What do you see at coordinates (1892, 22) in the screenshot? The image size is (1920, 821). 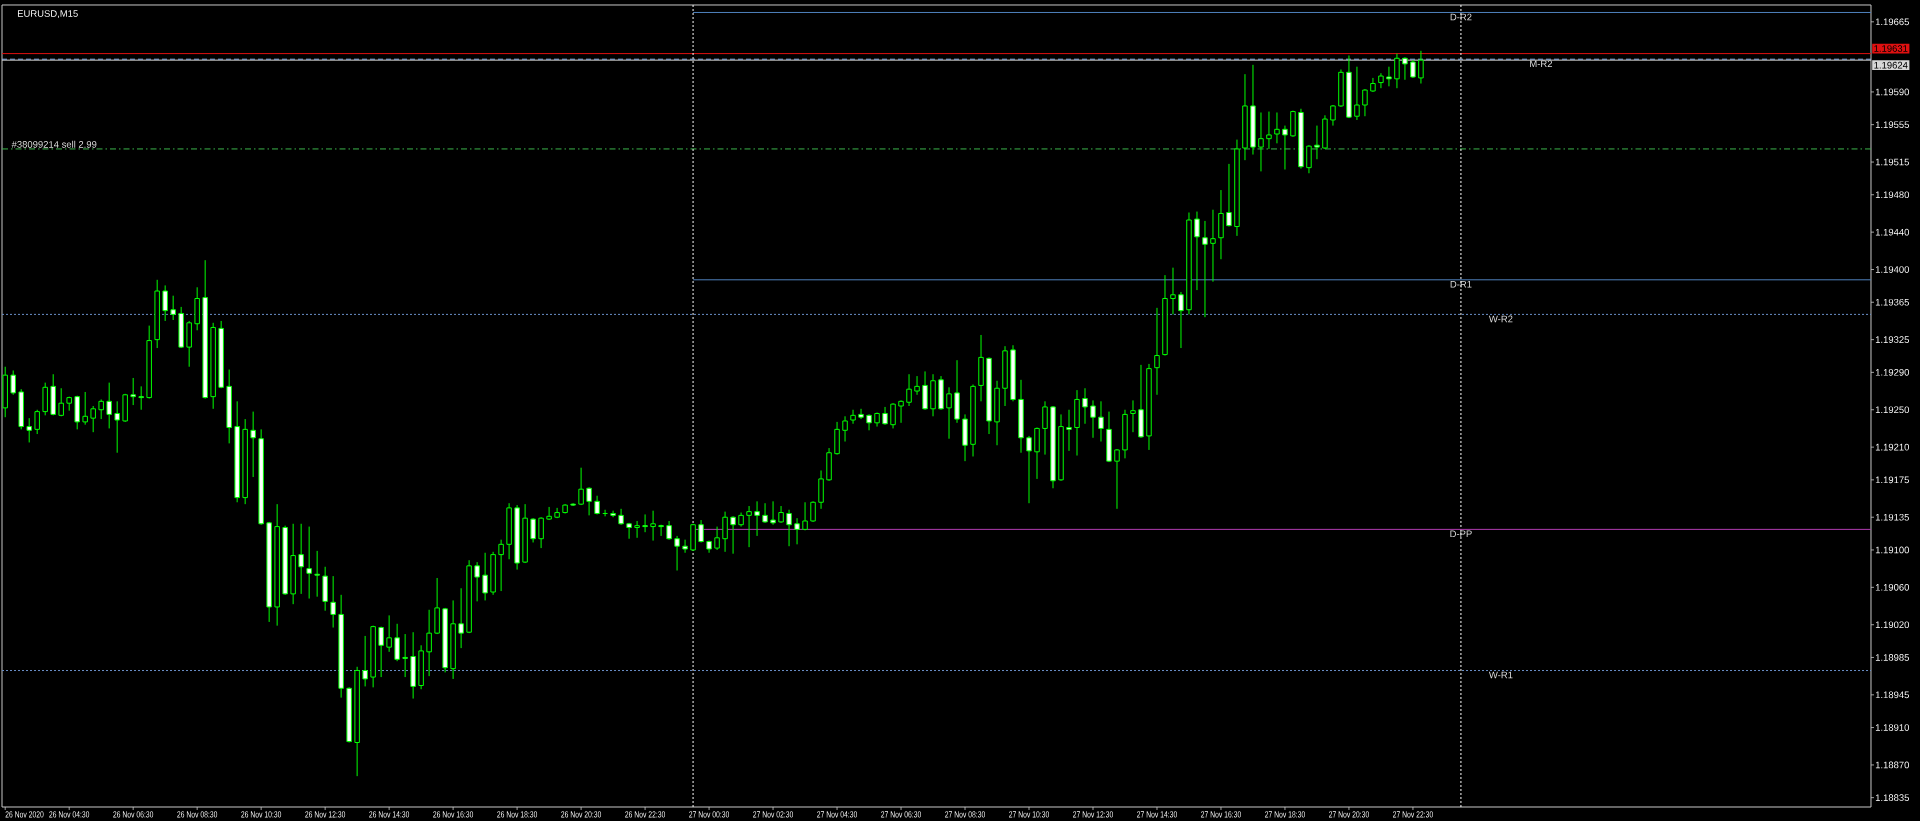 I see `y-tick-label: 1.19665` at bounding box center [1892, 22].